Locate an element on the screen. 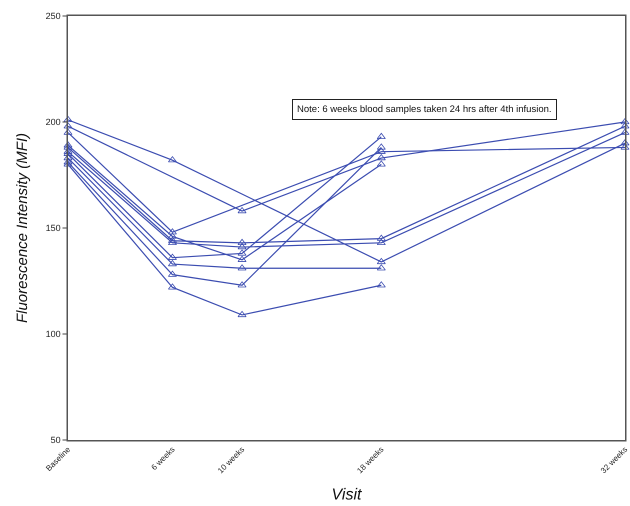  x-axis-title: Visit is located at coordinates (347, 495).